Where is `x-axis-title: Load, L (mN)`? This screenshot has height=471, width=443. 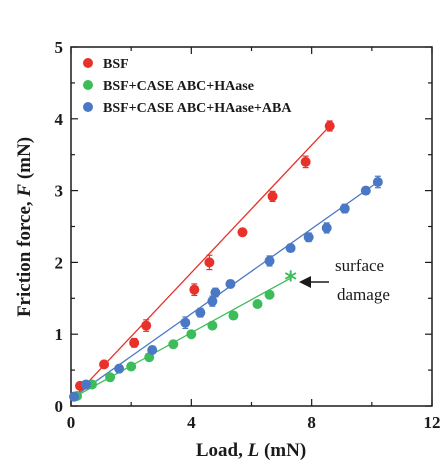 x-axis-title: Load, L (mN) is located at coordinates (251, 450).